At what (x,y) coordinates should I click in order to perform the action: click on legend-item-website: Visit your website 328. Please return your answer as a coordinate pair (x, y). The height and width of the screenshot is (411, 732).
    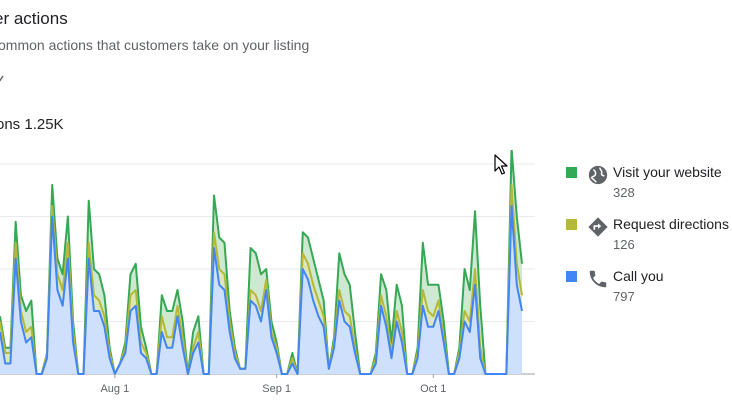
    Looking at the image, I should click on (649, 184).